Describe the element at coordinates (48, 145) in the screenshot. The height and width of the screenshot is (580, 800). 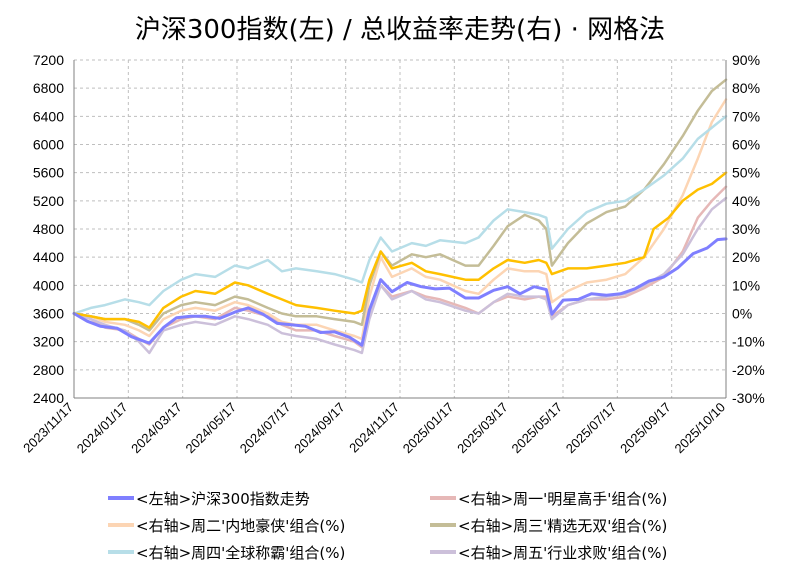
I see `left-tick-label: 6000` at that location.